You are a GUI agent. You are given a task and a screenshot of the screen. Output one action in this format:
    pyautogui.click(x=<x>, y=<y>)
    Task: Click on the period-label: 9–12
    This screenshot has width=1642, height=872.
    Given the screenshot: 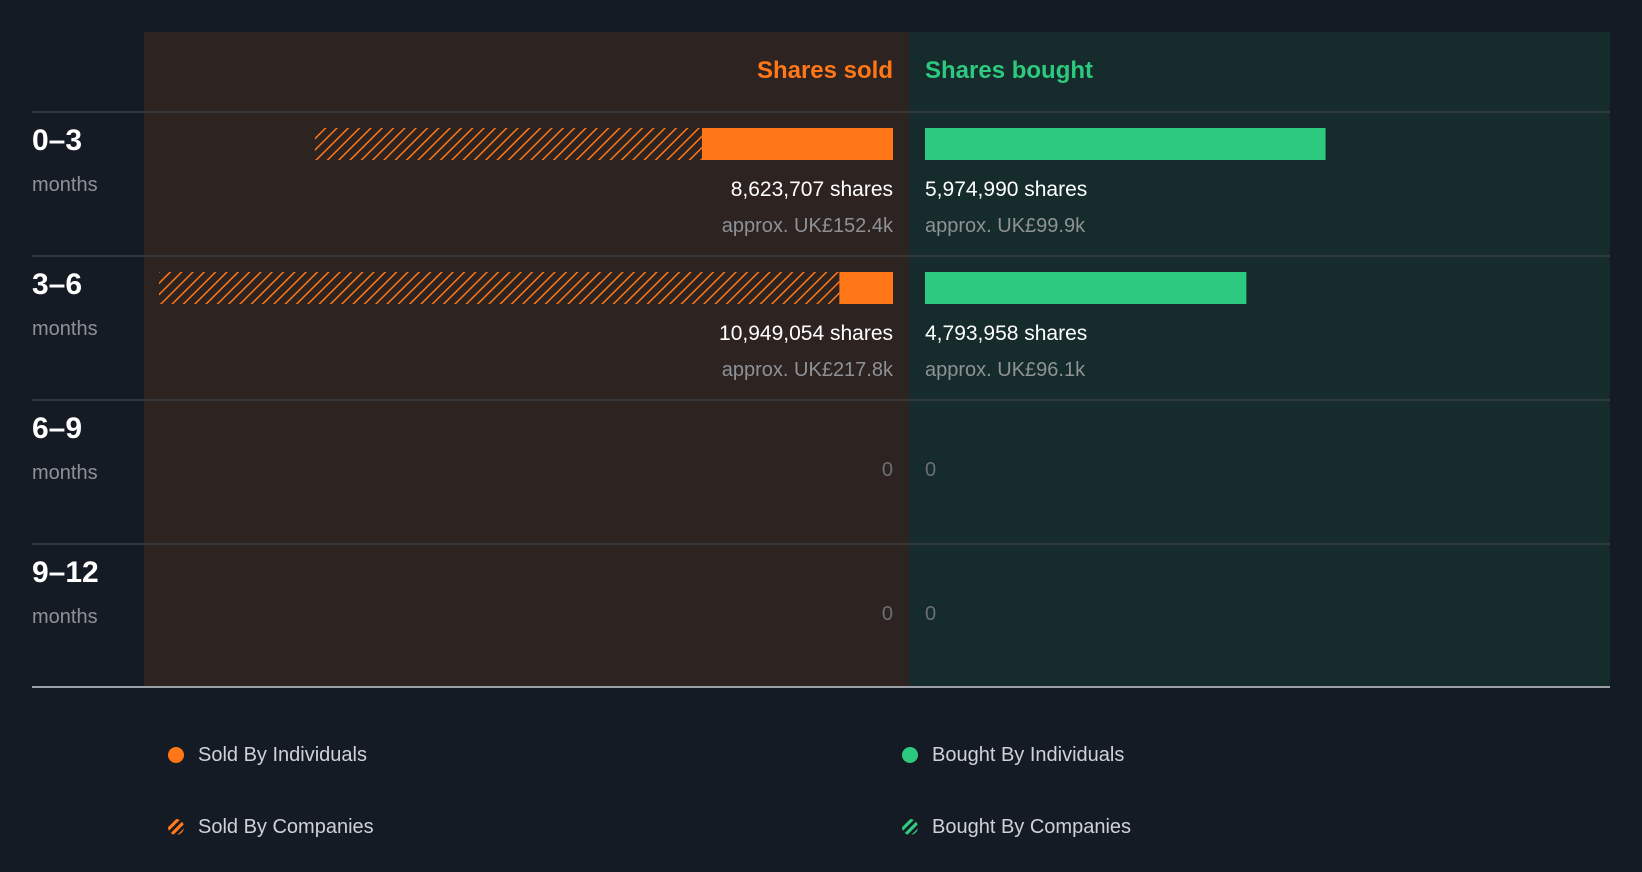 What is the action you would take?
    pyautogui.click(x=65, y=572)
    